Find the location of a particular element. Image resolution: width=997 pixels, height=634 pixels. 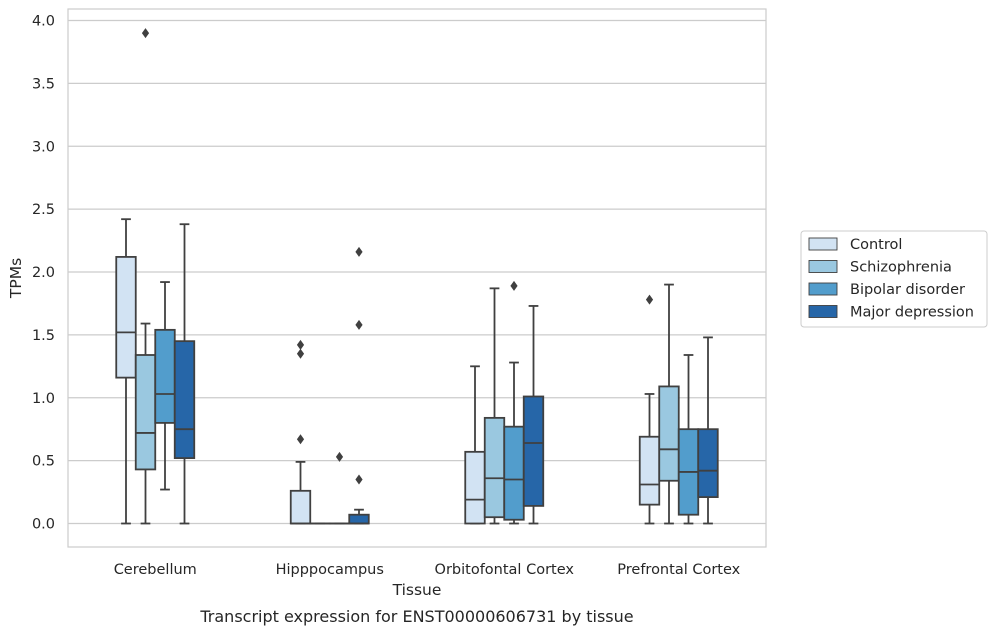

box-orbitofontal-cortex-bipolar-disorder is located at coordinates (514, 402).